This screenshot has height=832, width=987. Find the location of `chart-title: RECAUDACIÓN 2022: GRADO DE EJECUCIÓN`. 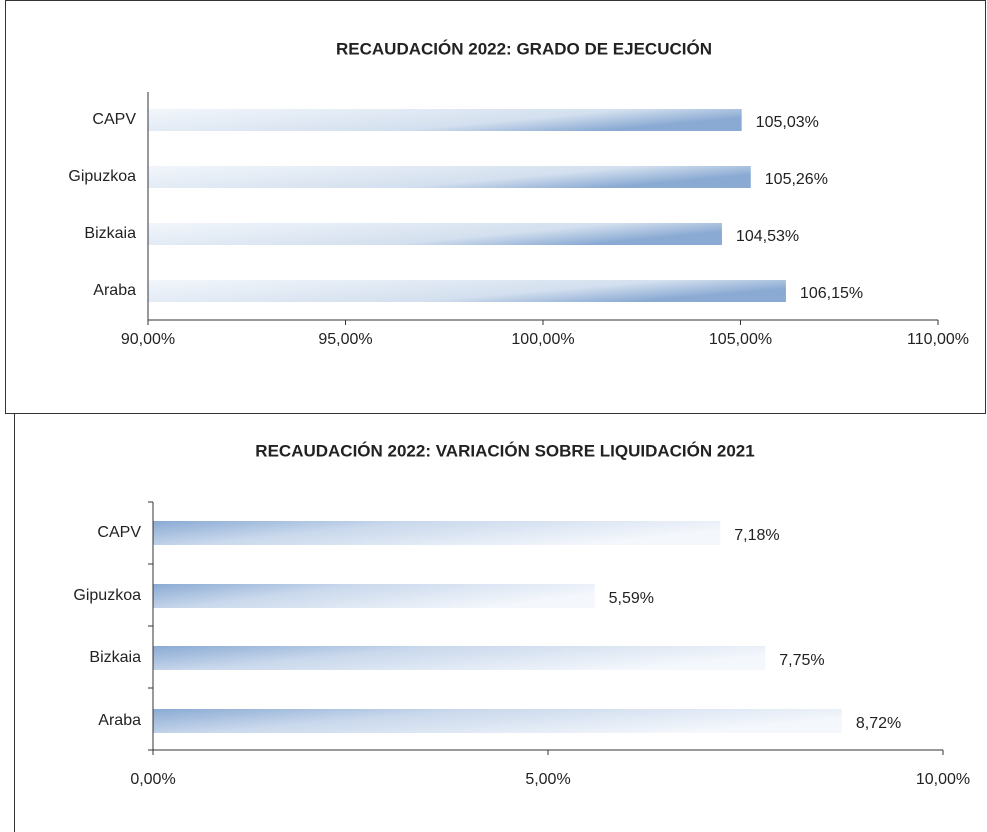

chart-title: RECAUDACIÓN 2022: GRADO DE EJECUCIÓN is located at coordinates (524, 48).